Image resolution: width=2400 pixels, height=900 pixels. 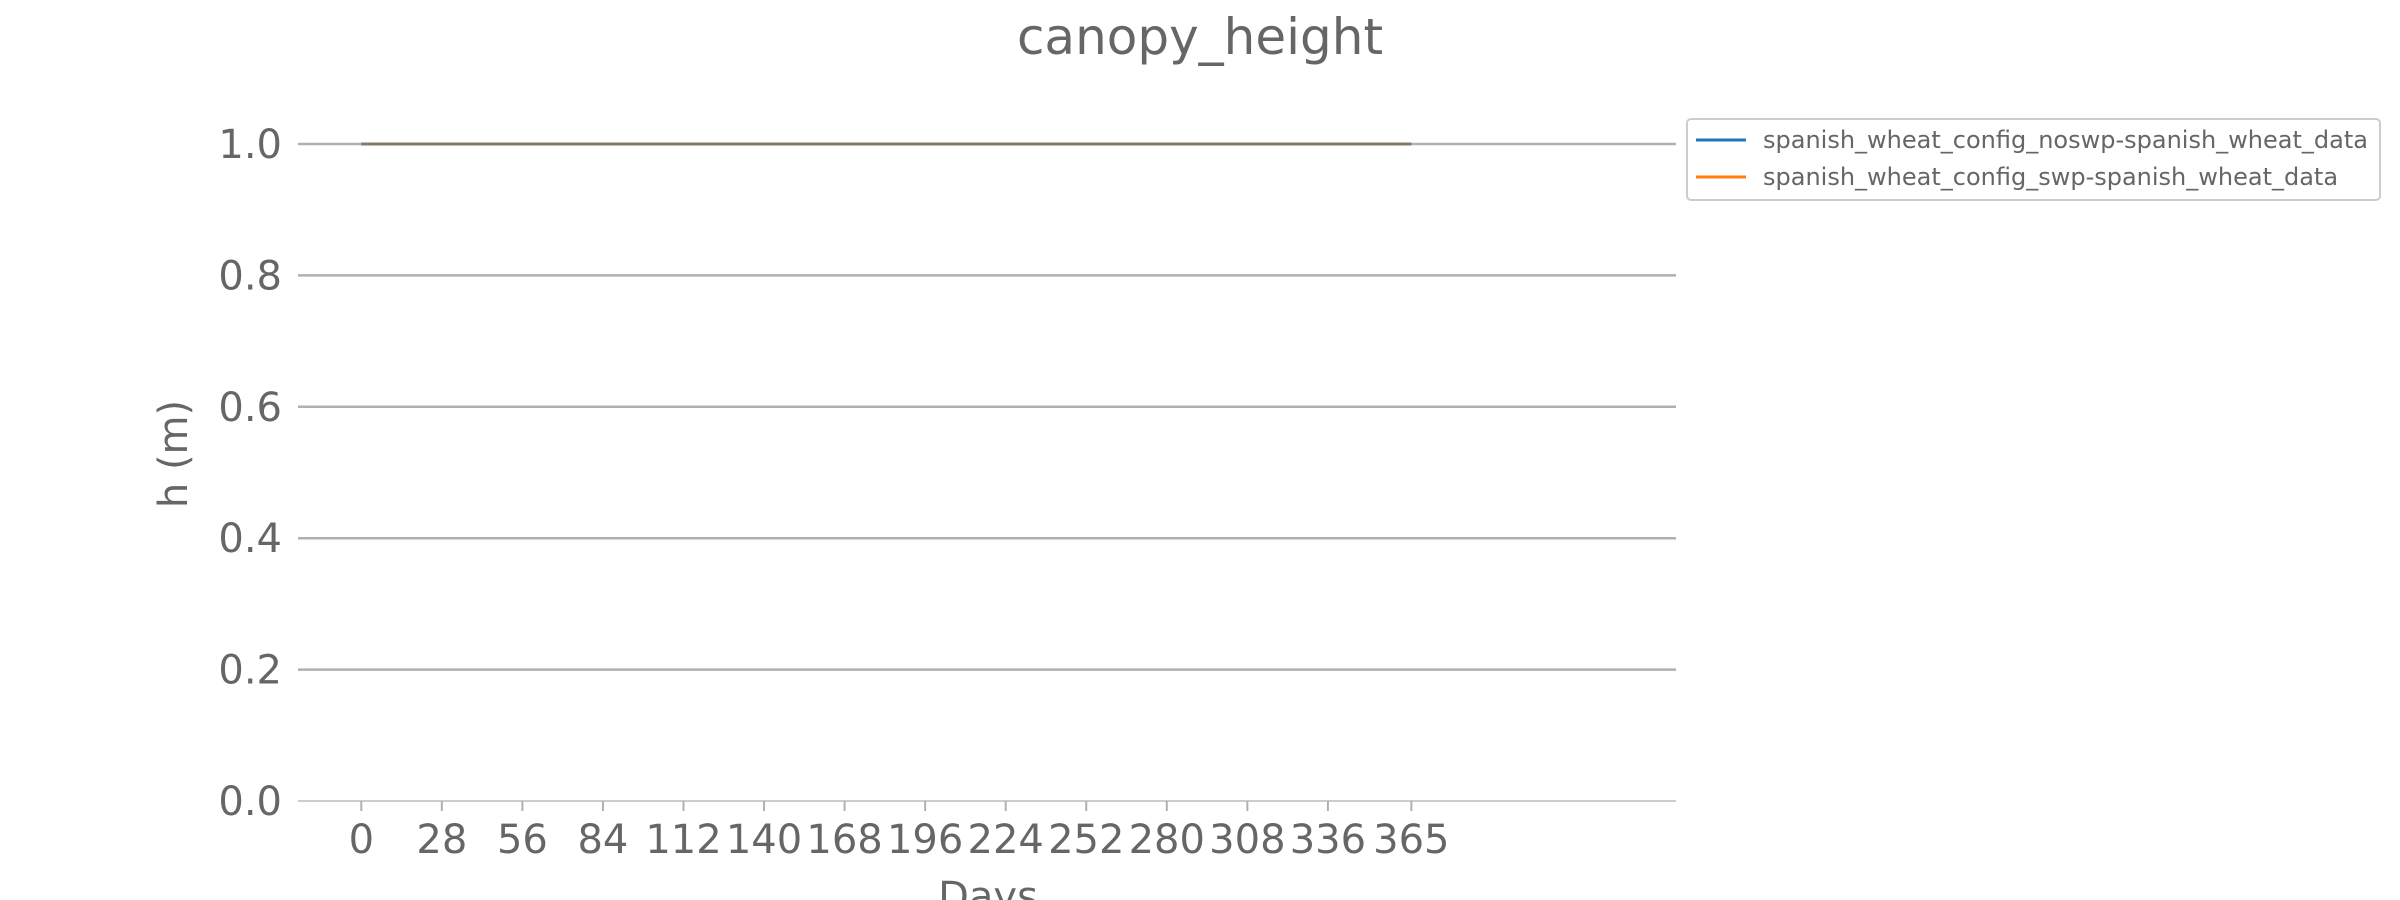 I want to click on x-tick-label: 168, so click(x=844, y=840).